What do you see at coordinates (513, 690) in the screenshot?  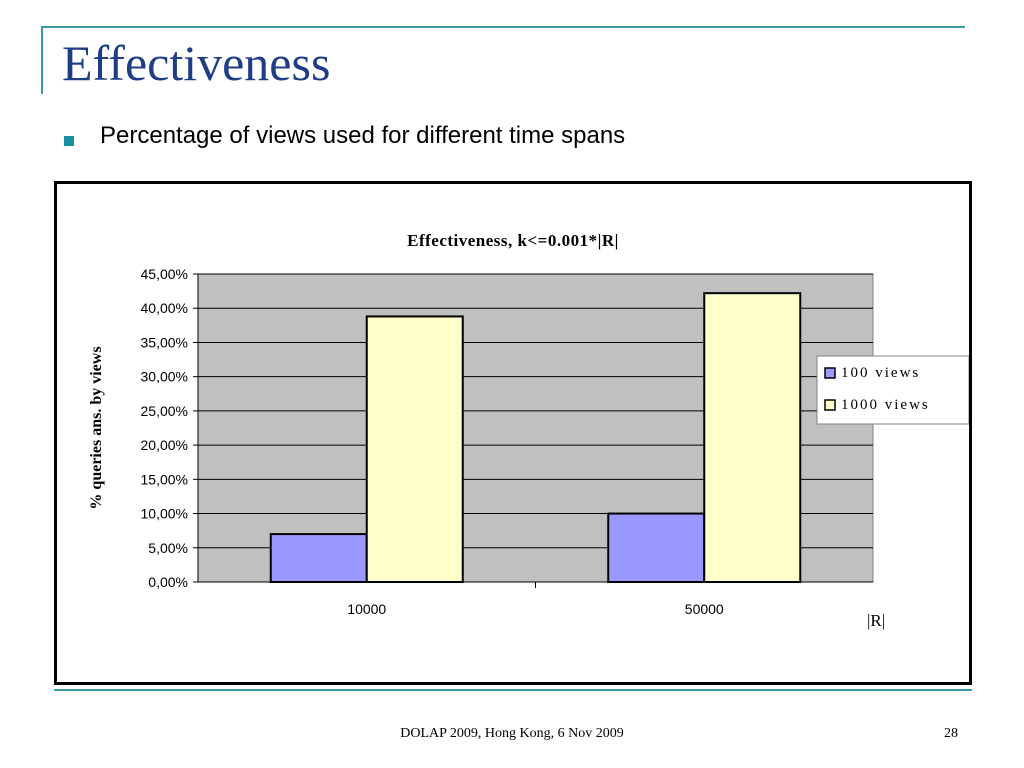 I see `bottom-rule` at bounding box center [513, 690].